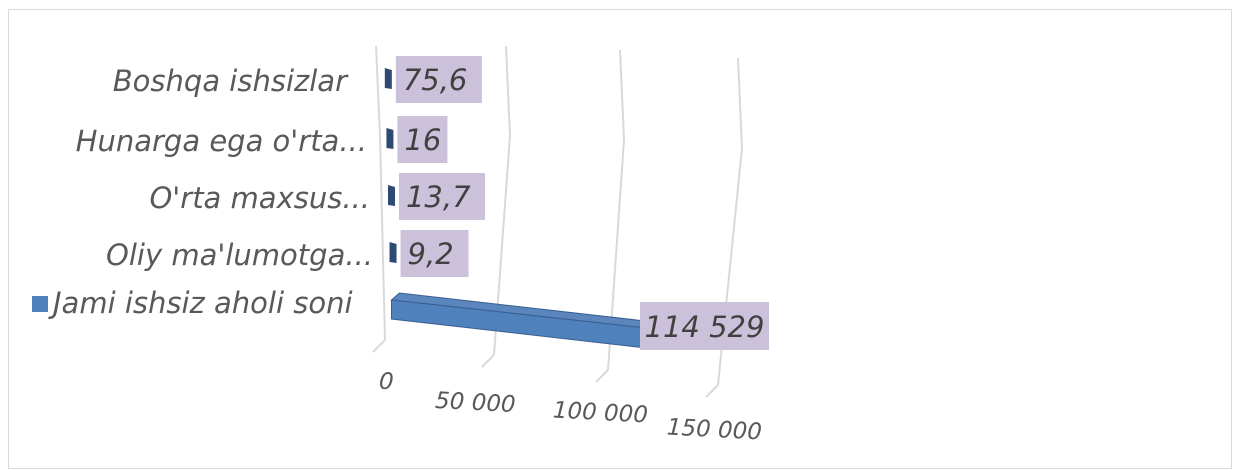  I want to click on x-tick-label: 0, so click(386, 382).